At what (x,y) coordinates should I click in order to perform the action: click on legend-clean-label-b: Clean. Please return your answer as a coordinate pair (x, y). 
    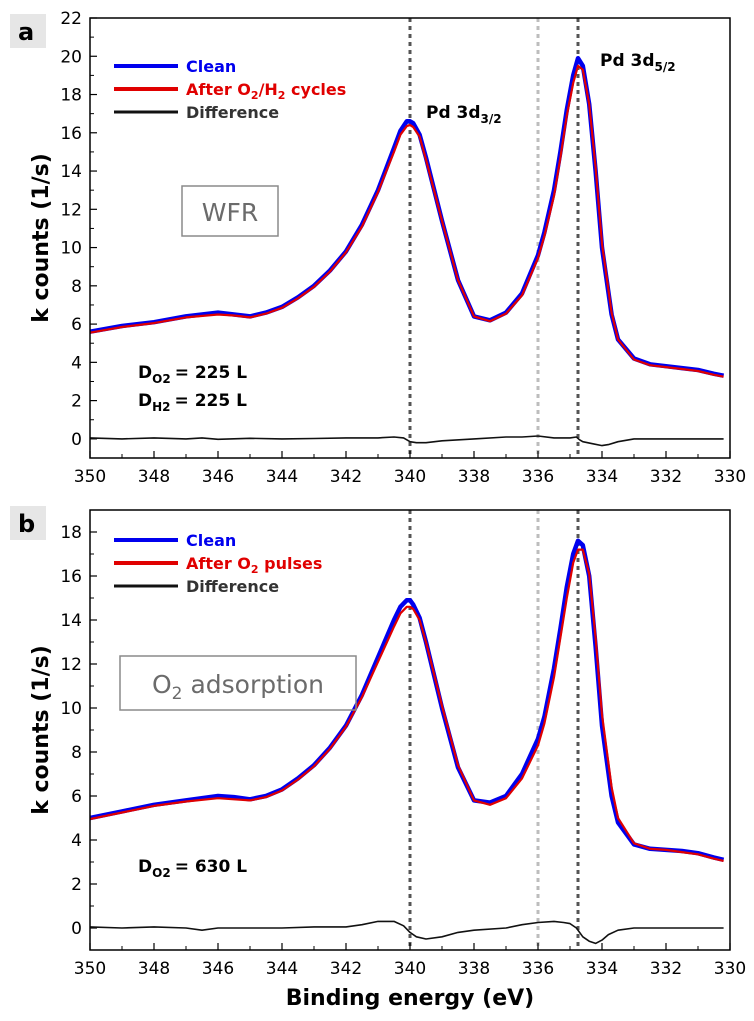
    Looking at the image, I should click on (211, 540).